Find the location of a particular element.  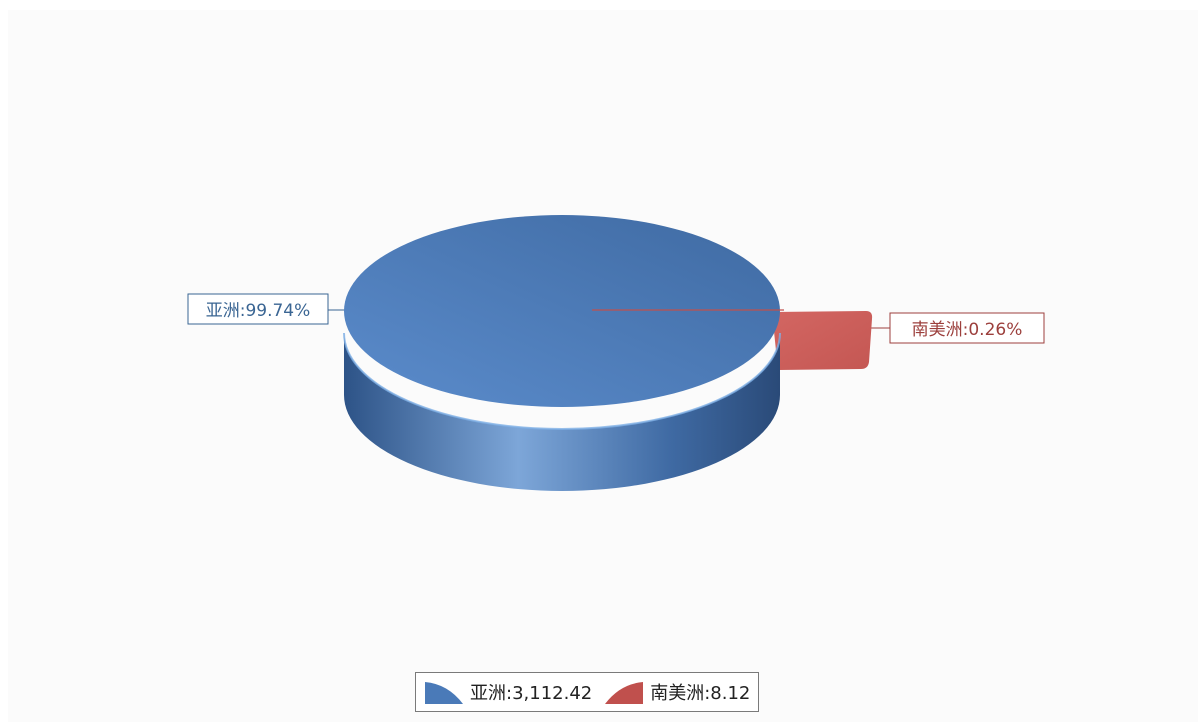

data-label-south-america-text: 南美洲:0.26% is located at coordinates (967, 330).